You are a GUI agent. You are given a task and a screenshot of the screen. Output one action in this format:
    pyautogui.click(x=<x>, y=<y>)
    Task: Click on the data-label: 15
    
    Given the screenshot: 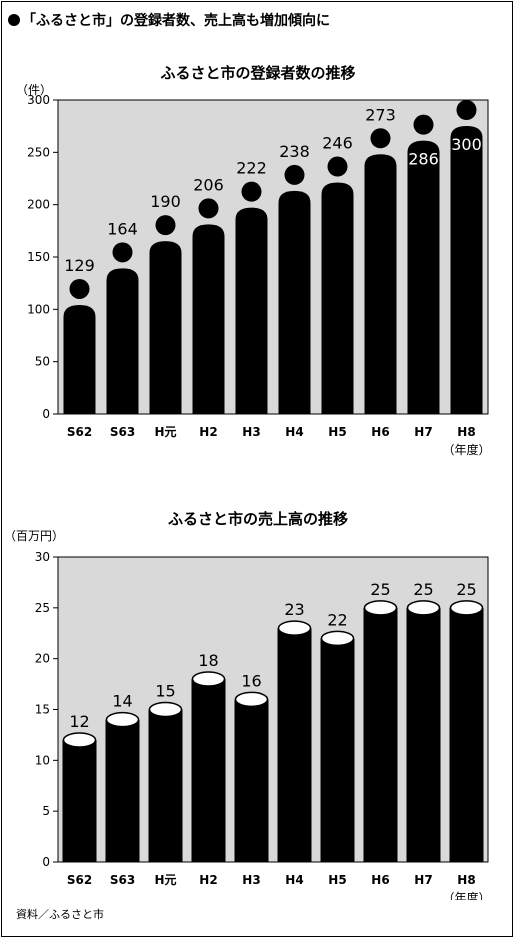 What is the action you would take?
    pyautogui.click(x=165, y=691)
    